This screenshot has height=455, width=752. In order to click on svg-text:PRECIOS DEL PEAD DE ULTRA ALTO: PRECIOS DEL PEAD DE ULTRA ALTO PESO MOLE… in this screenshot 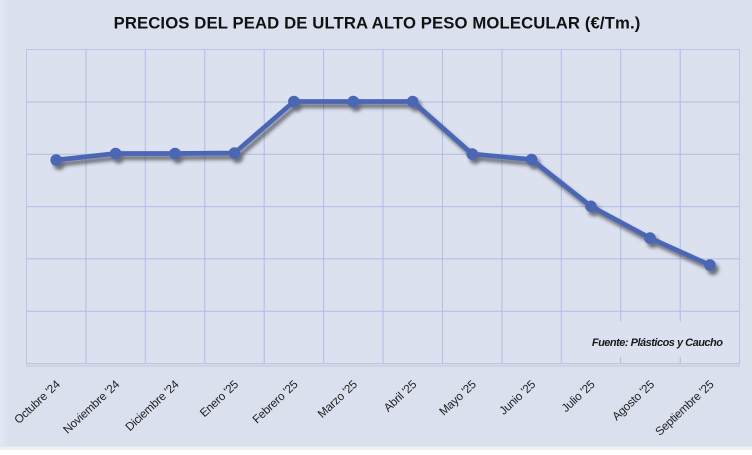, I will do `click(377, 23)`.